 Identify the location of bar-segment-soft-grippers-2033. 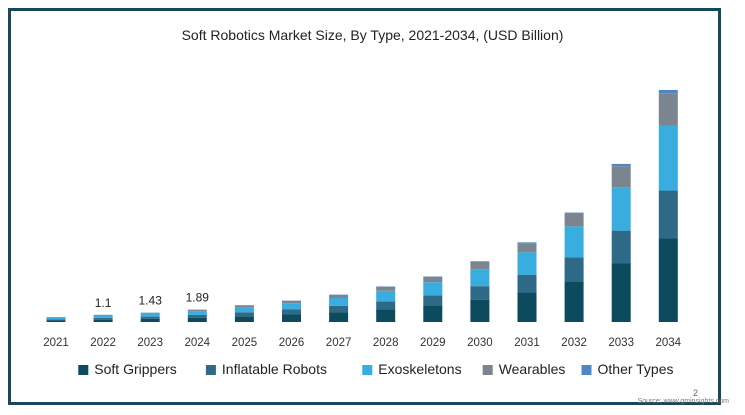
(621, 292).